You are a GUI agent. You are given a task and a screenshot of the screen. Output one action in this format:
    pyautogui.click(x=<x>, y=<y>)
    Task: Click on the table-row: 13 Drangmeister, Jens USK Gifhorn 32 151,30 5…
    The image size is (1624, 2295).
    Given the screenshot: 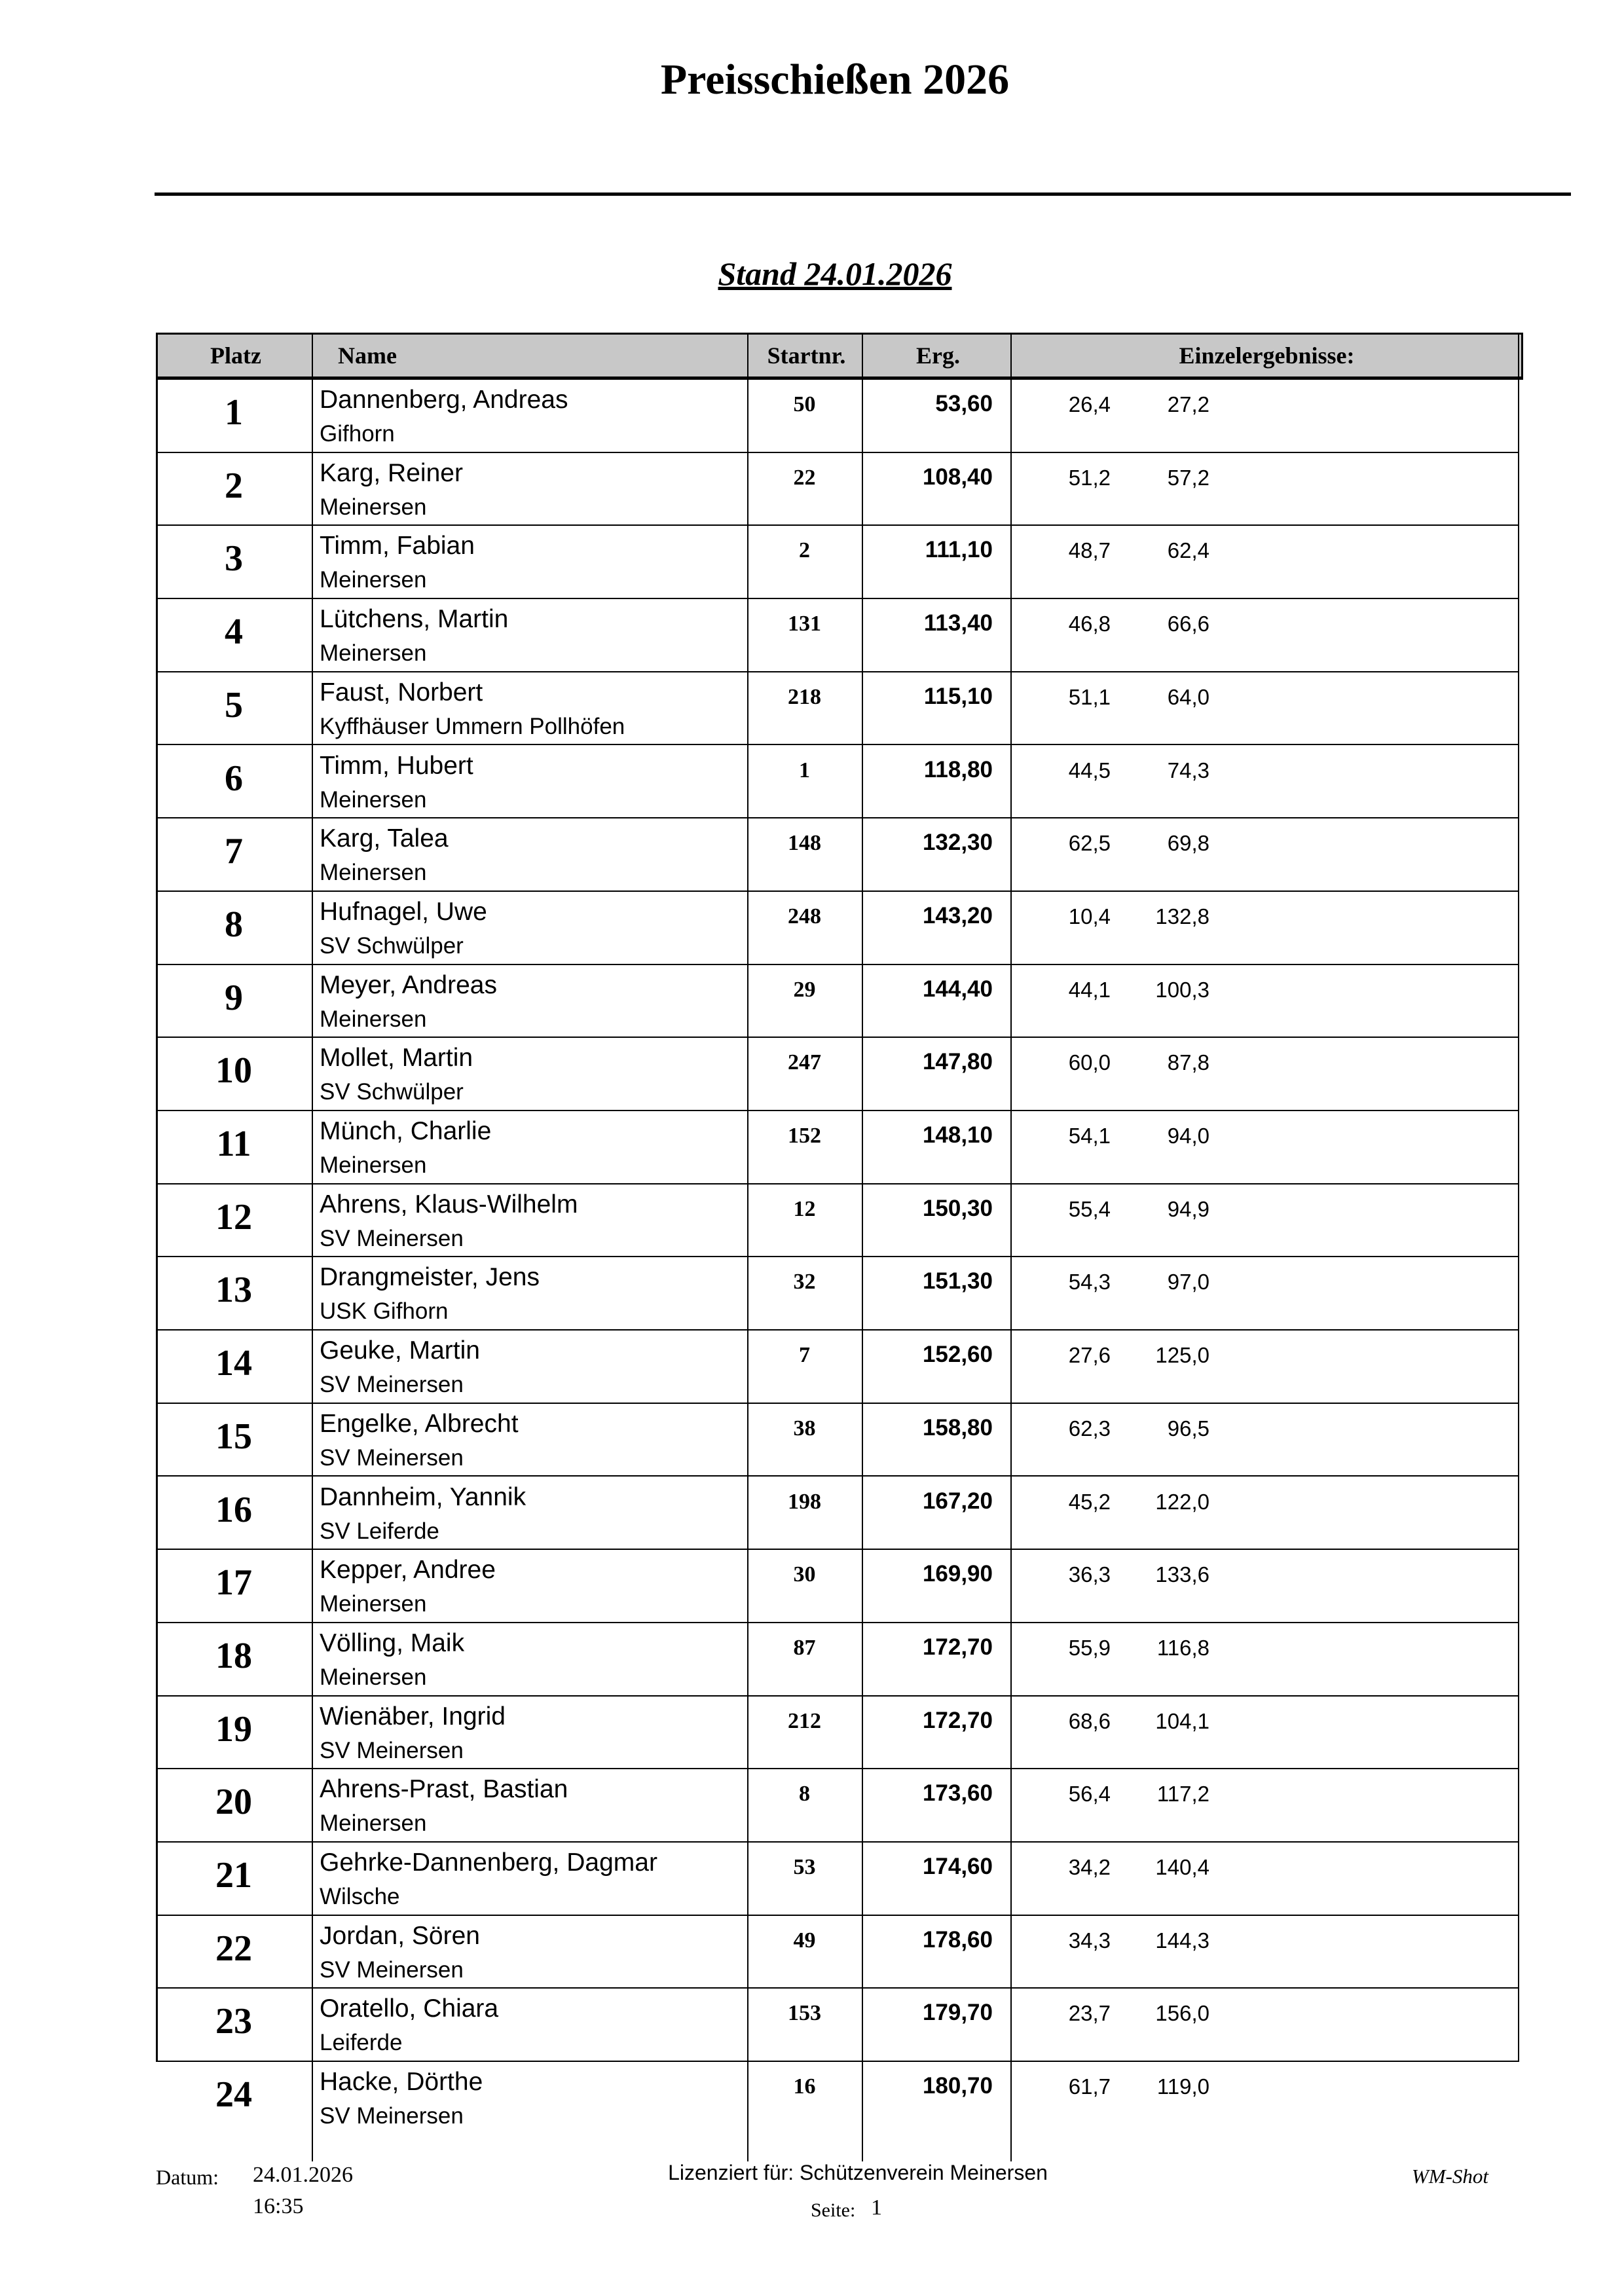 What is the action you would take?
    pyautogui.click(x=837, y=1294)
    